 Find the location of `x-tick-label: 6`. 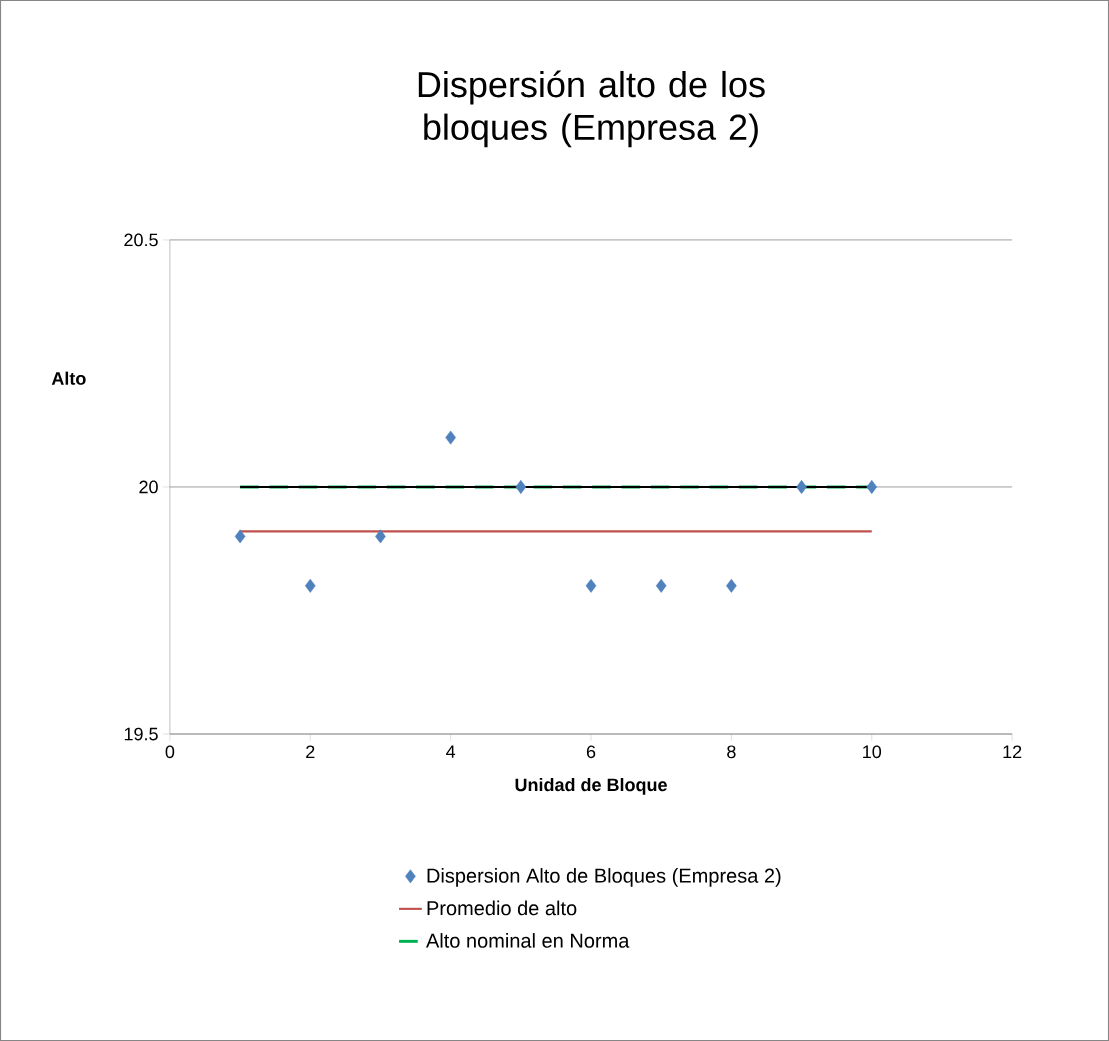

x-tick-label: 6 is located at coordinates (591, 752).